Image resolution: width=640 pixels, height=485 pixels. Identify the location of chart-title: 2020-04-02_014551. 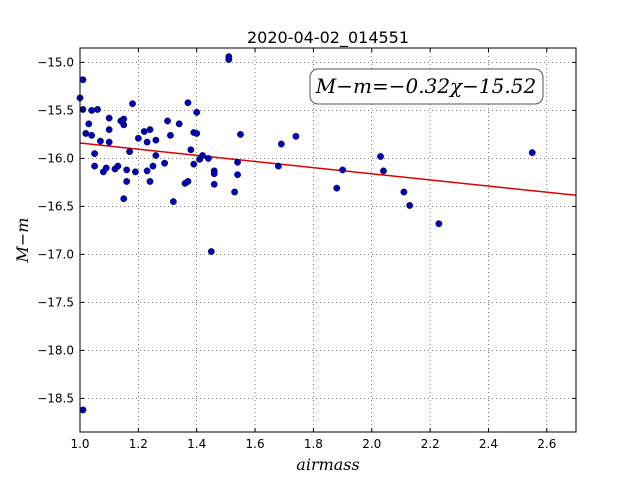
(328, 38).